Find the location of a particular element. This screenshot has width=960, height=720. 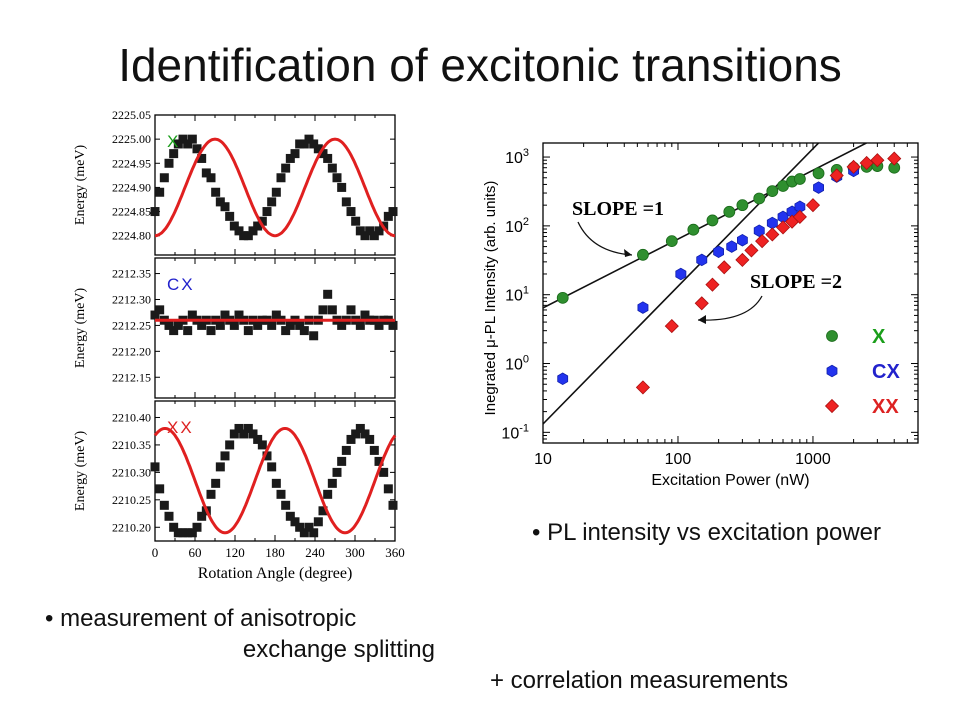

annotation-slope-1: SLOPE =1 is located at coordinates (618, 209).